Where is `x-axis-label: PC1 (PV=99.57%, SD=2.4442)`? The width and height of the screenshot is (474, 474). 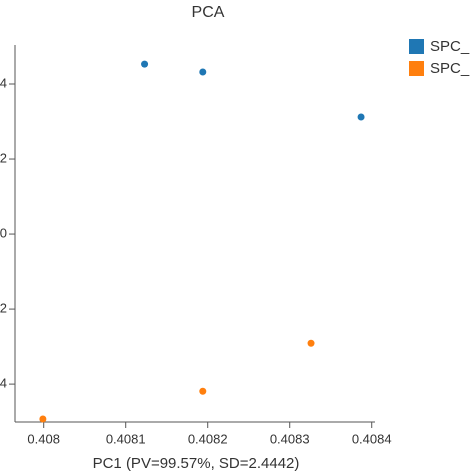 x-axis-label: PC1 (PV=99.57%, SD=2.4442) is located at coordinates (196, 463).